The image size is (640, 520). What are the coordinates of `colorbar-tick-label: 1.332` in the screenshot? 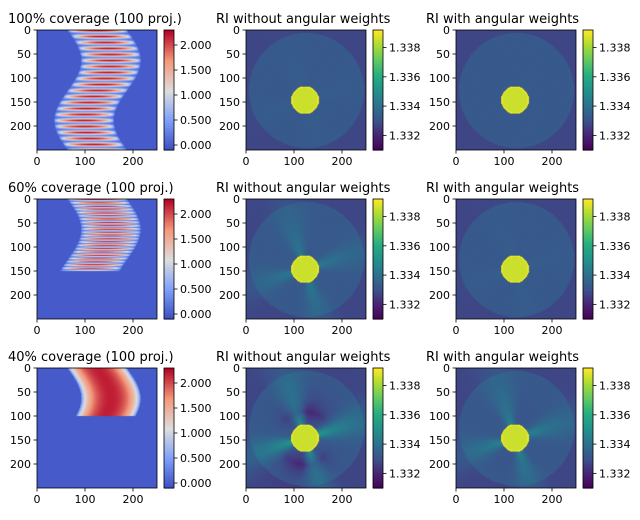 It's located at (615, 135).